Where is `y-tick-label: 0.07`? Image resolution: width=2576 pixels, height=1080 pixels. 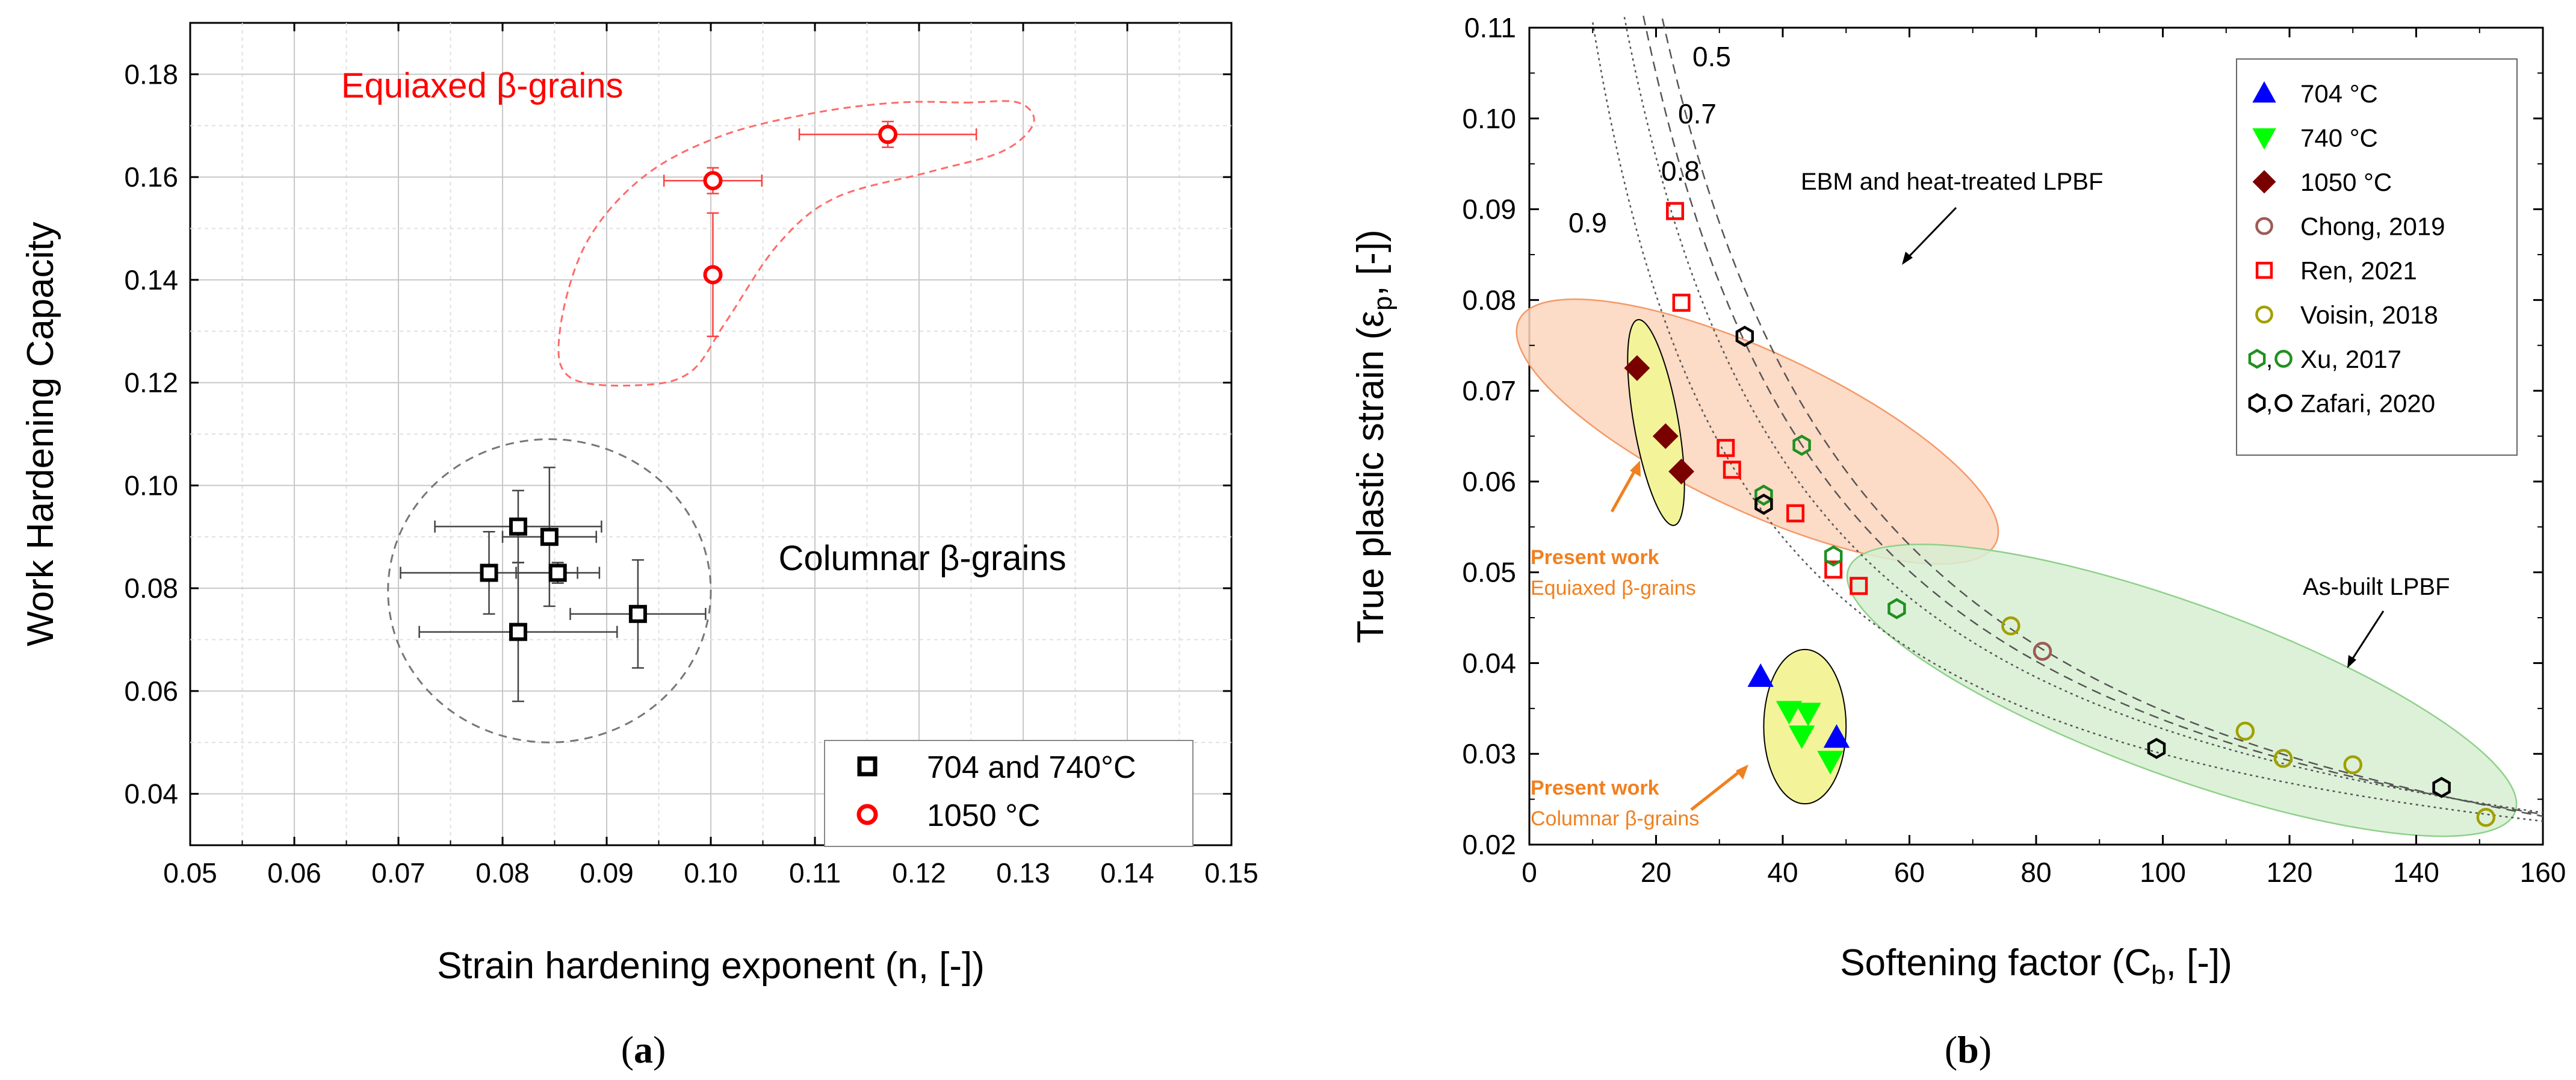 y-tick-label: 0.07 is located at coordinates (1489, 391).